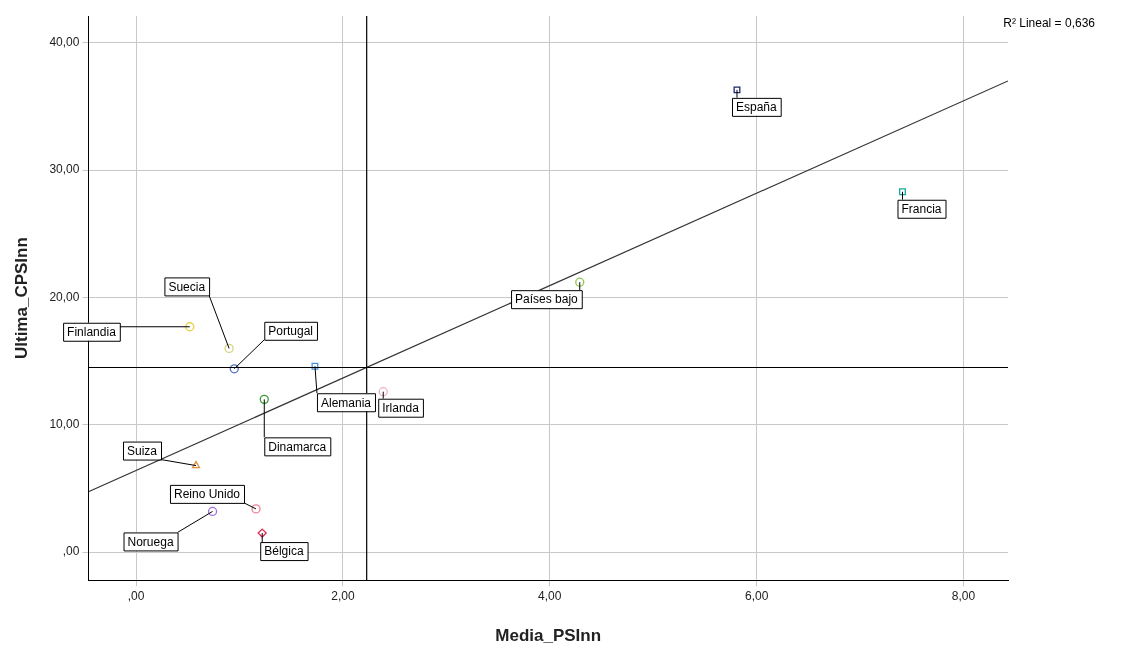  I want to click on series-label: Bélgica, so click(284, 551).